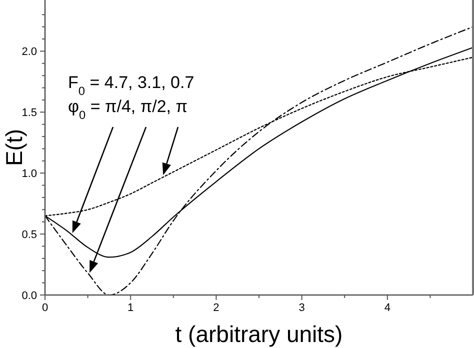 The width and height of the screenshot is (474, 348). What do you see at coordinates (29, 113) in the screenshot?
I see `y-tick-label: 1.5` at bounding box center [29, 113].